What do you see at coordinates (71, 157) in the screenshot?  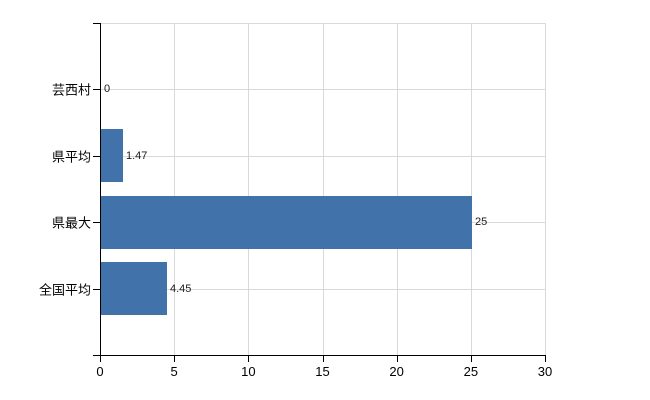 I see `category-label: 県平均` at bounding box center [71, 157].